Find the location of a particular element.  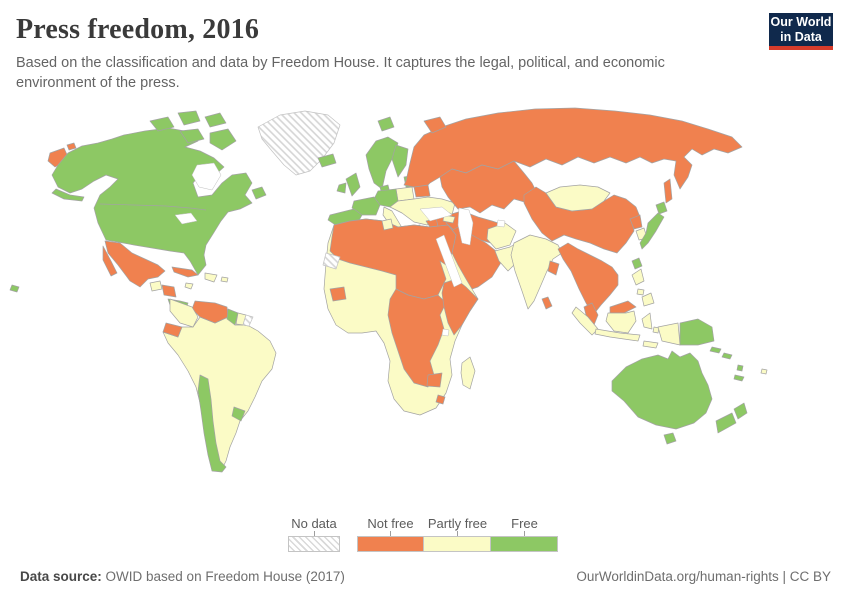

legend-partly-free-label: Partly free is located at coordinates (457, 523).